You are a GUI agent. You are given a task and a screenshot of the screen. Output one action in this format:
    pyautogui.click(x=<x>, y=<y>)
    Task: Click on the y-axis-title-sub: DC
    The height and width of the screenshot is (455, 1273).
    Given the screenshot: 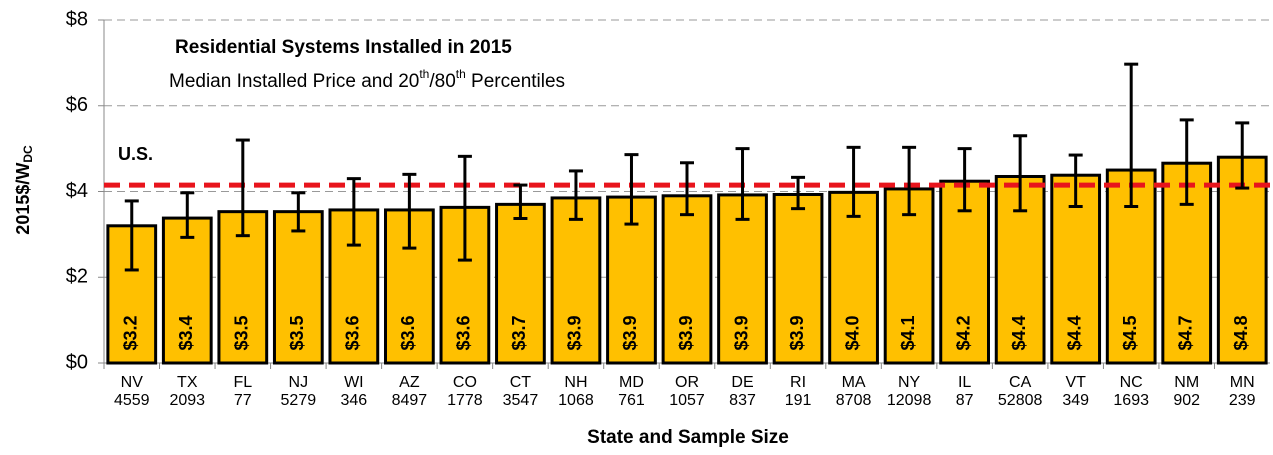 What is the action you would take?
    pyautogui.click(x=28, y=154)
    